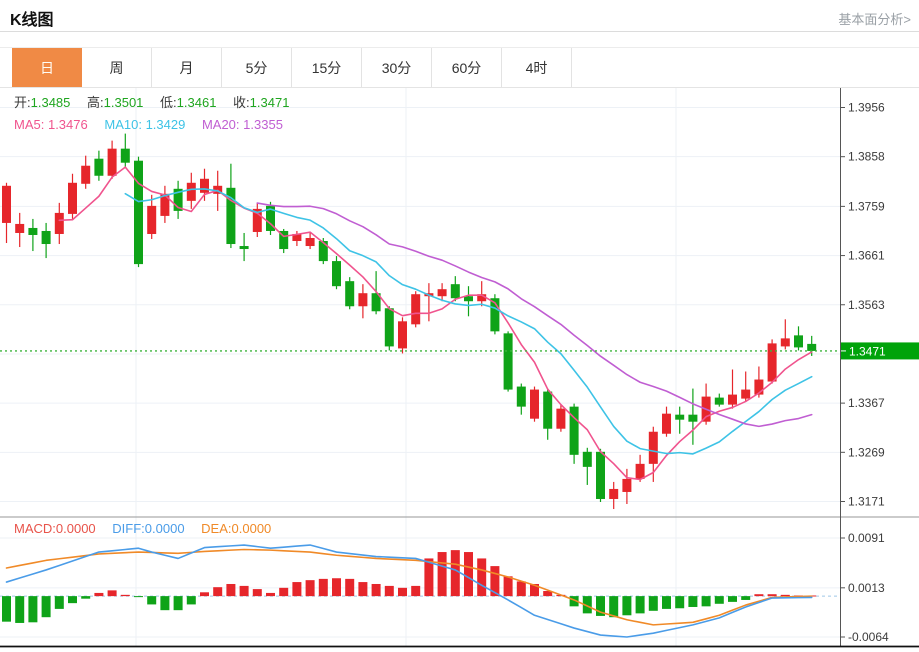 Image resolution: width=919 pixels, height=652 pixels. Describe the element at coordinates (459, 16) in the screenshot. I see `page-header: K线图 基本面分析>` at that location.